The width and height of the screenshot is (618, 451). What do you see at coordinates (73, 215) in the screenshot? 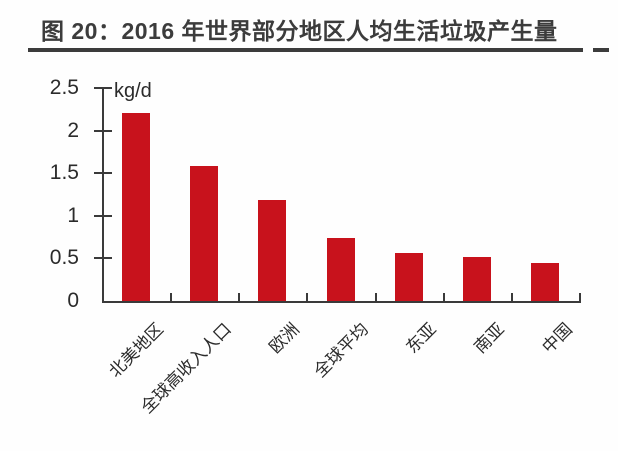
I see `y-axis-tick-label: 1` at bounding box center [73, 215].